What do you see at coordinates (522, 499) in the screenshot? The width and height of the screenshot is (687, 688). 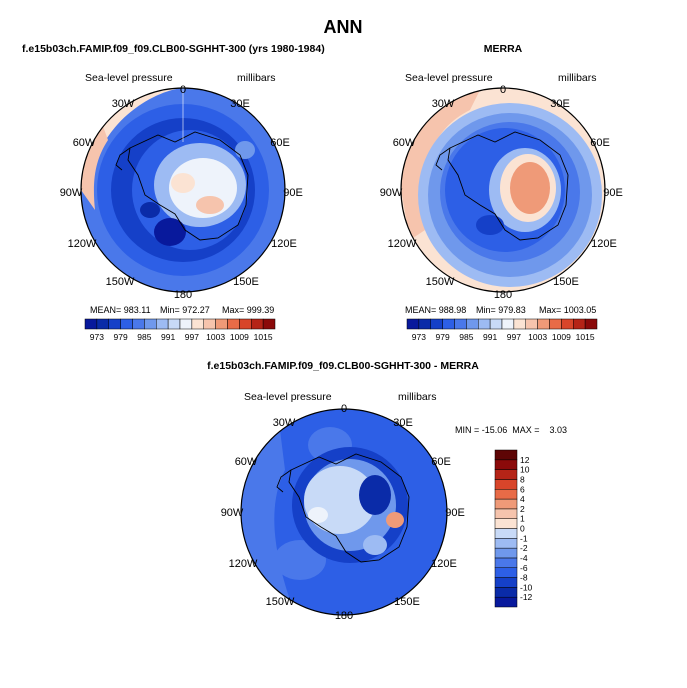 I see `colorbar-tick-label: 4` at bounding box center [522, 499].